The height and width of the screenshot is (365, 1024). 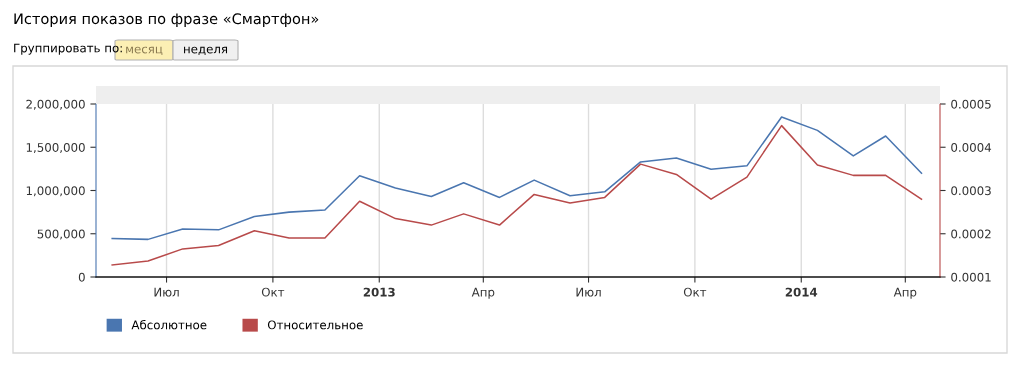 I want to click on y2-tick-label: 0.0001, so click(x=971, y=277).